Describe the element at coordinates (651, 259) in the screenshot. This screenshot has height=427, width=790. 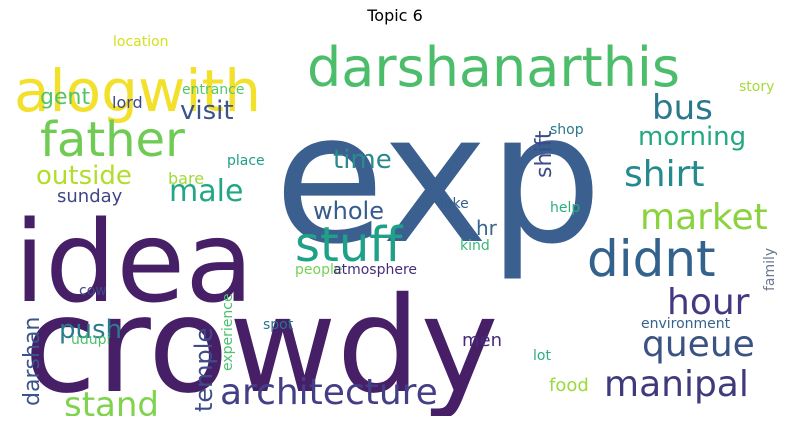
I see `word-didnt: didnt` at that location.